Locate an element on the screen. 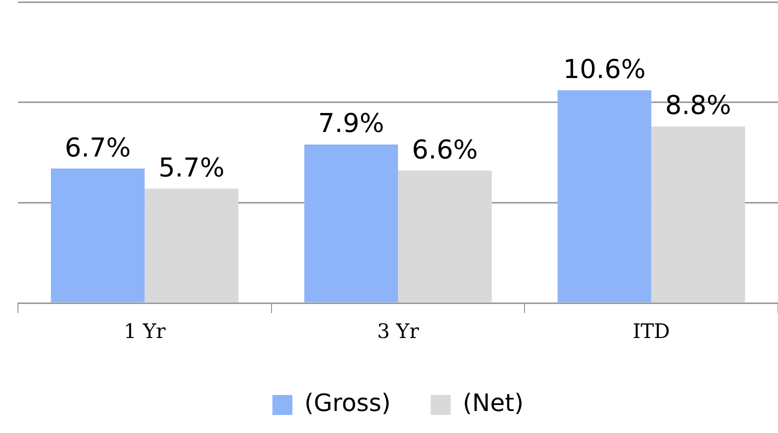 The height and width of the screenshot is (433, 778). data-label: 8.8% is located at coordinates (698, 106).